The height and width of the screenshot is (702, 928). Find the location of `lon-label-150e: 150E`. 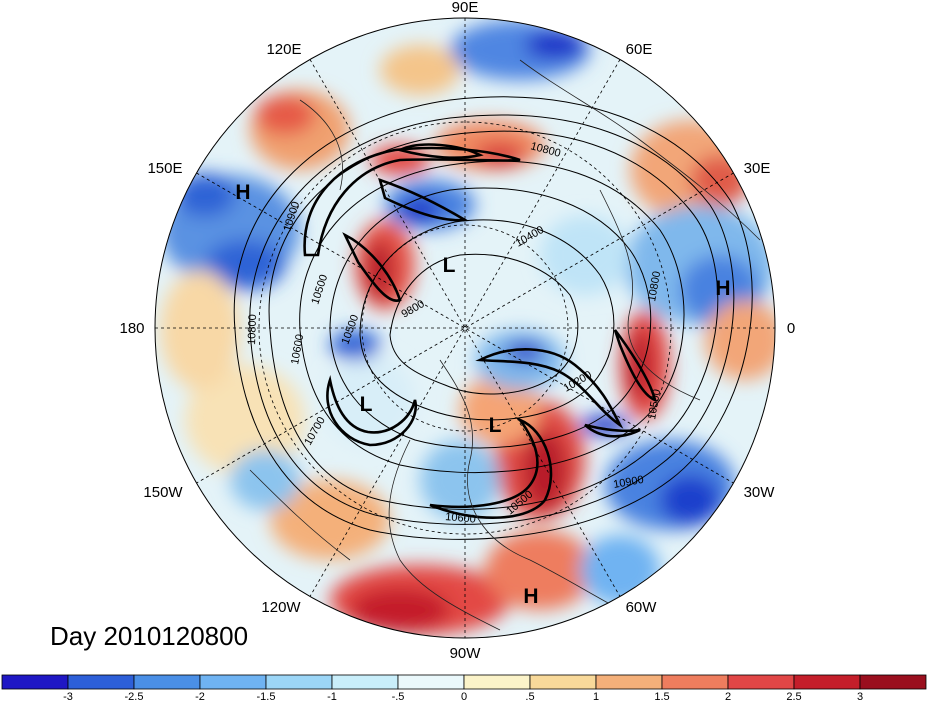

lon-label-150e: 150E is located at coordinates (164, 168).